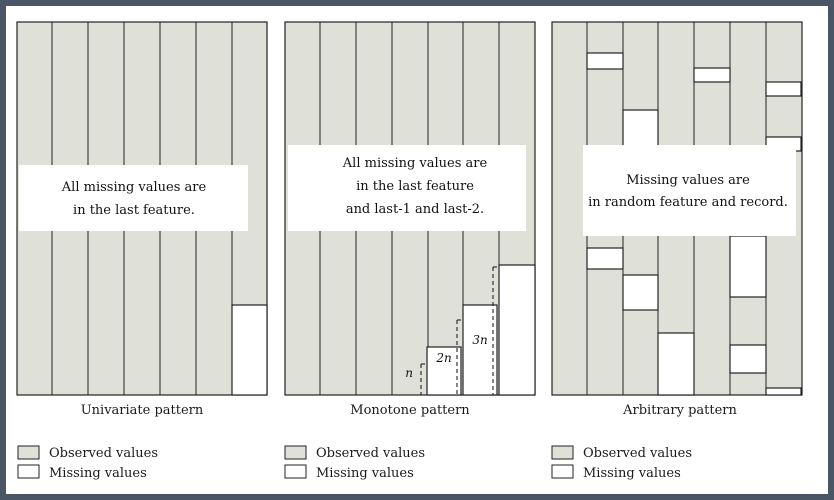 The height and width of the screenshot is (500, 834). What do you see at coordinates (87, 463) in the screenshot?
I see `legend-univariate: Observed values Missing values` at bounding box center [87, 463].